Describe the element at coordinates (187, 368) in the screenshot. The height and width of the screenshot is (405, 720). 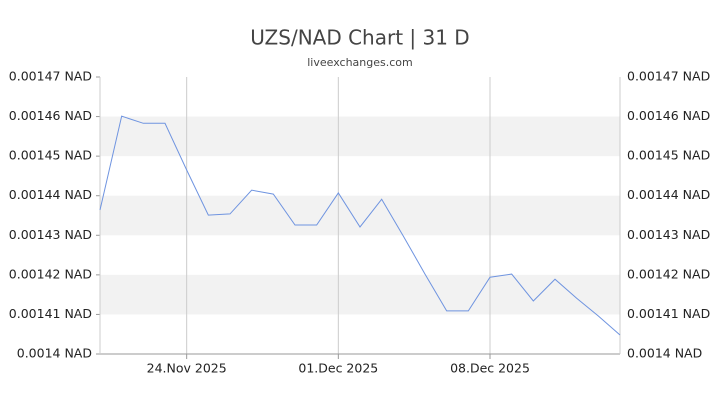
I see `x-tick-label: 24.Nov 2025` at that location.